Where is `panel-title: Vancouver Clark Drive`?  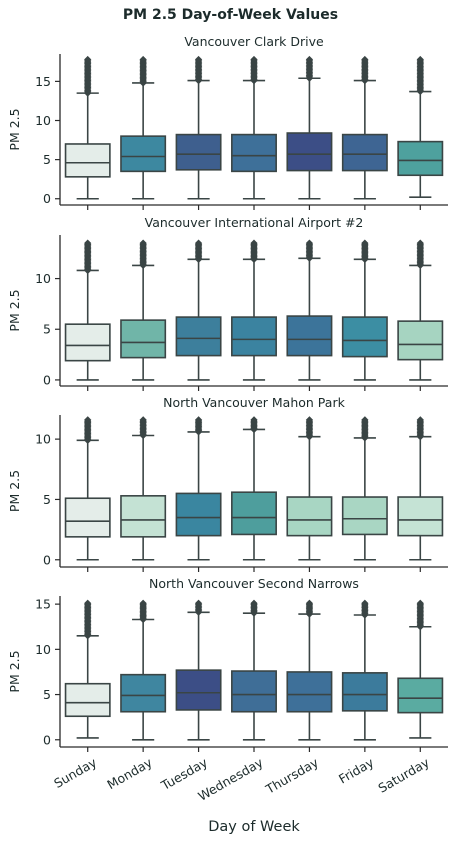 panel-title: Vancouver Clark Drive is located at coordinates (254, 41).